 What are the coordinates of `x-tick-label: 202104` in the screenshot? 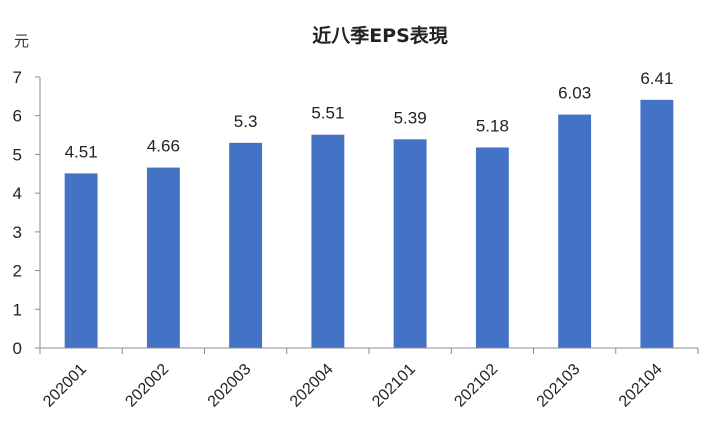 It's located at (641, 386).